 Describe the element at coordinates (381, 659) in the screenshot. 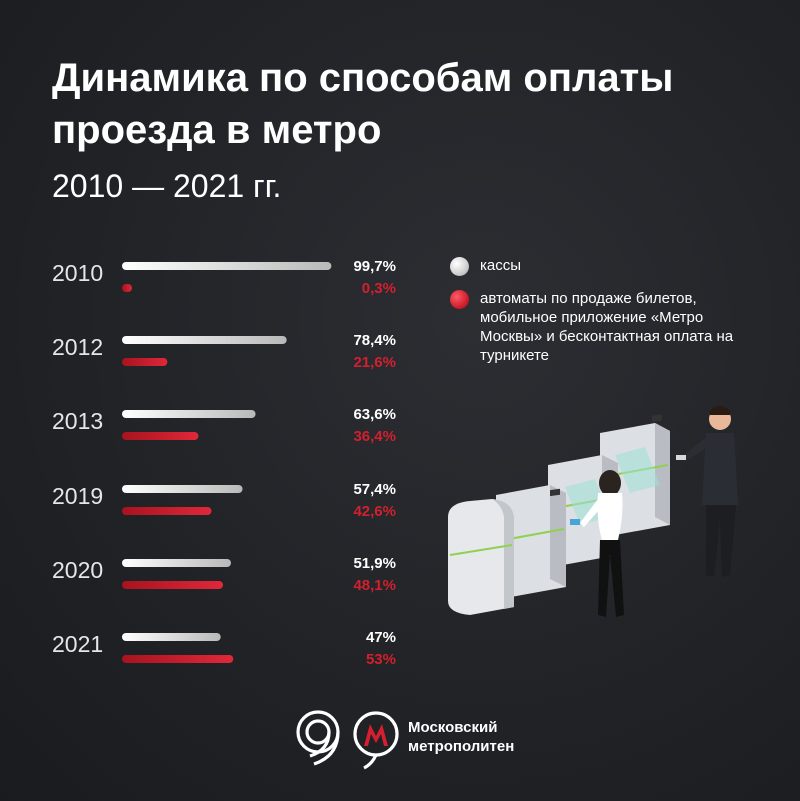

I see `value-label-automated: 53%` at that location.